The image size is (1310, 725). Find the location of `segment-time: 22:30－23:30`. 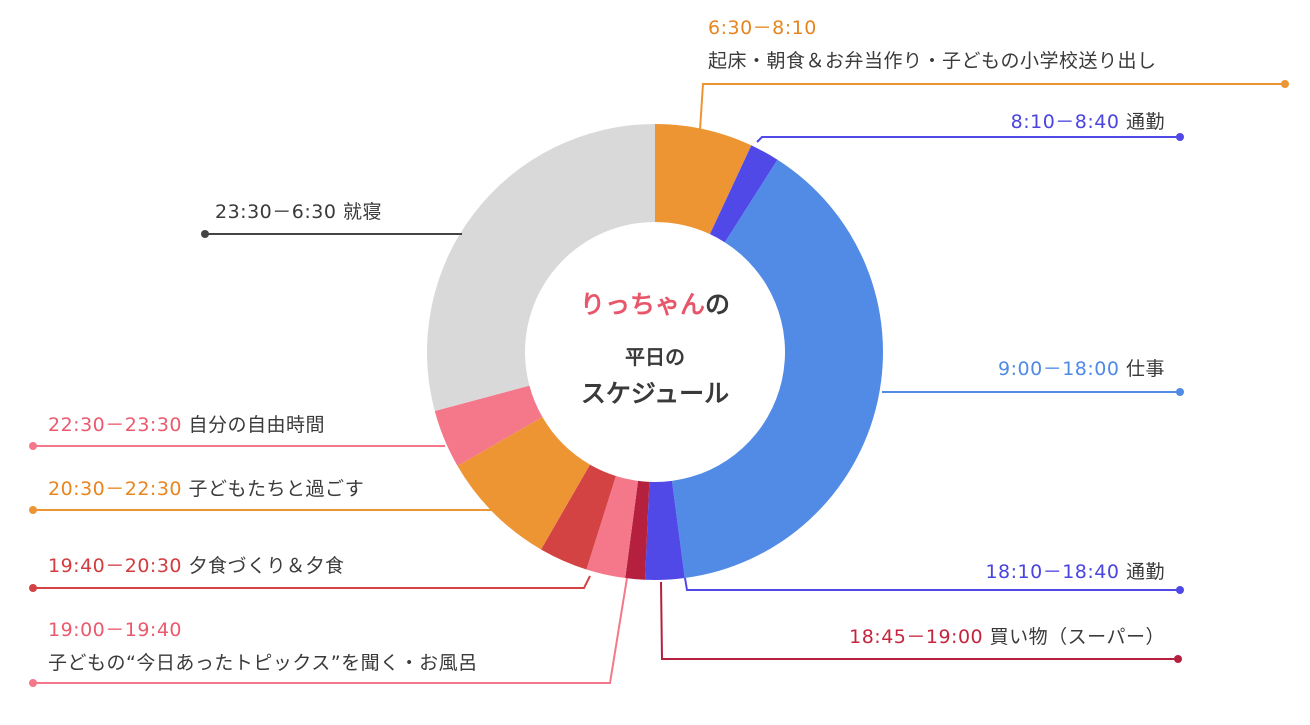

segment-time: 22:30－23:30 is located at coordinates (115, 425).